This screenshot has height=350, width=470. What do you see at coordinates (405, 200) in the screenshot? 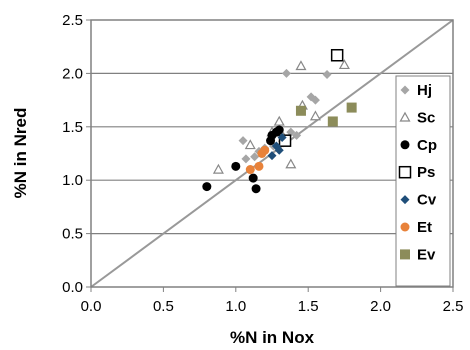
I see `legend-marker-cv` at bounding box center [405, 200].